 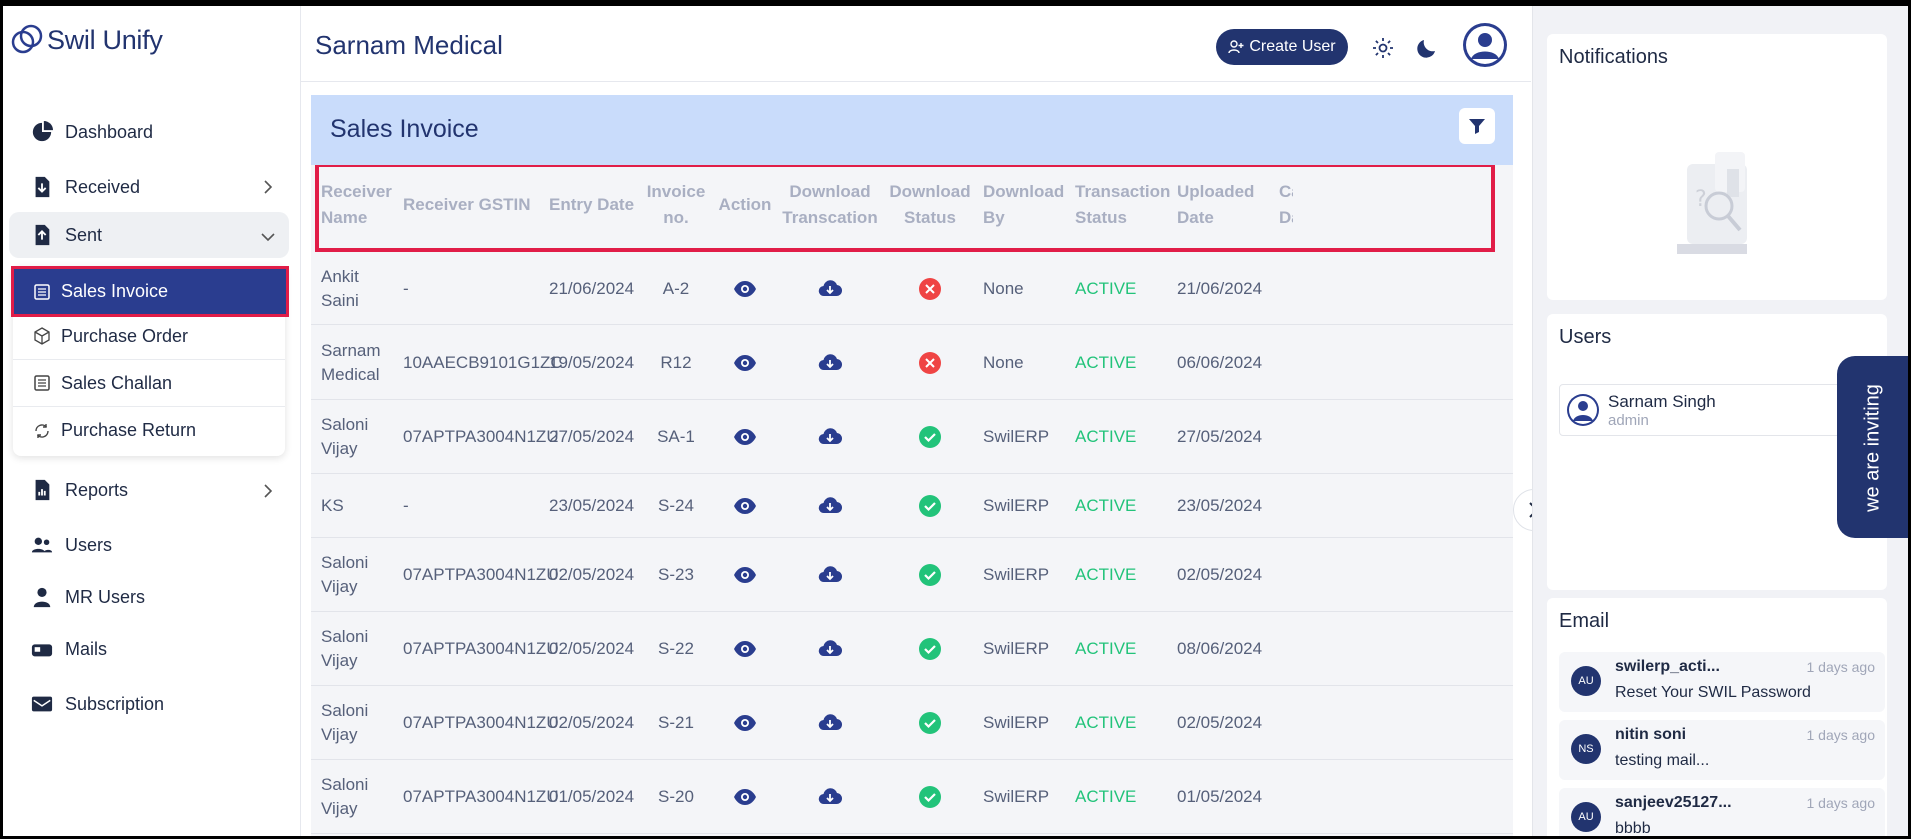 What do you see at coordinates (117, 382) in the screenshot?
I see `submenu-item-label: Sales Challan` at bounding box center [117, 382].